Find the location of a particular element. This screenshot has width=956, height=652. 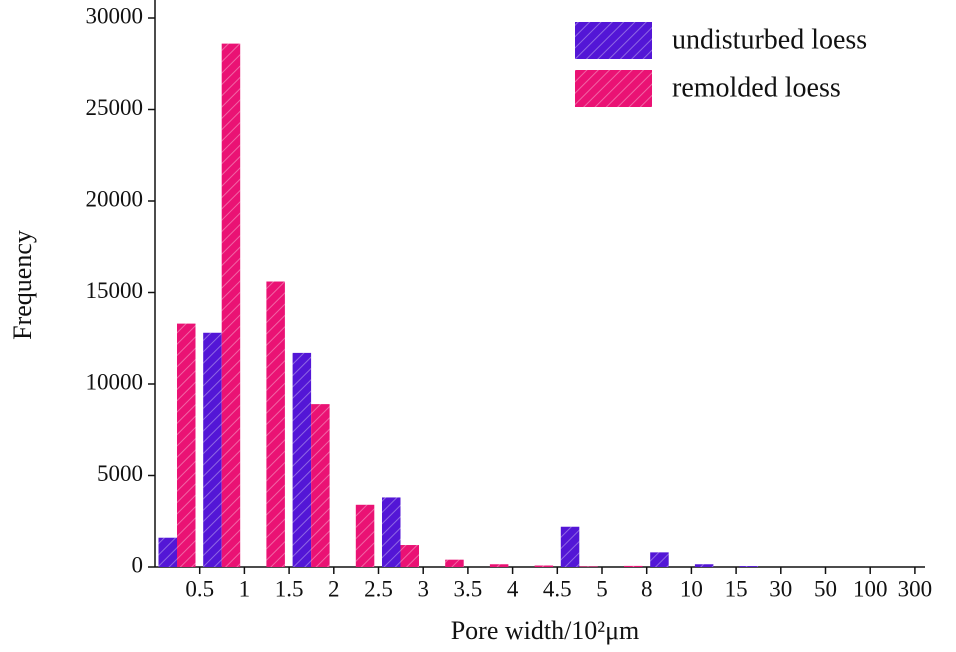

x-tick-label: 0.5 is located at coordinates (199, 588).